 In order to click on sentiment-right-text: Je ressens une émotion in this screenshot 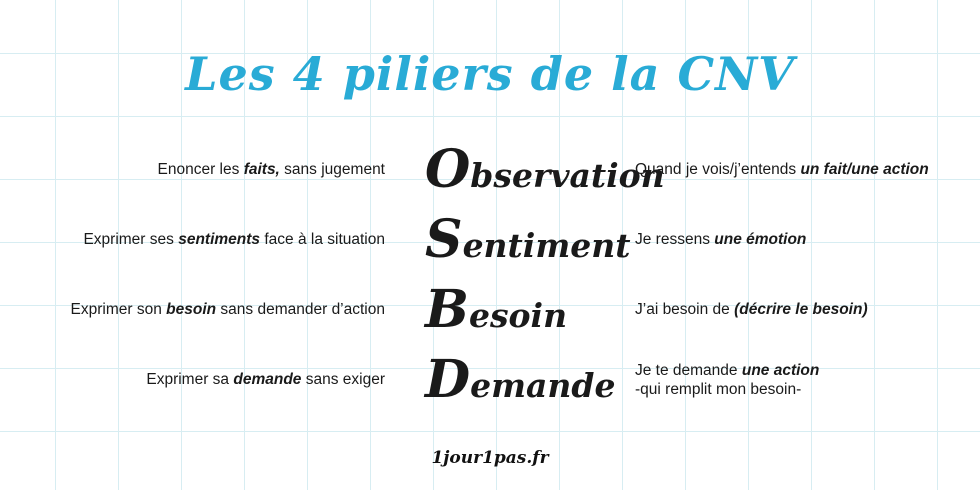, I will do `click(721, 240)`.